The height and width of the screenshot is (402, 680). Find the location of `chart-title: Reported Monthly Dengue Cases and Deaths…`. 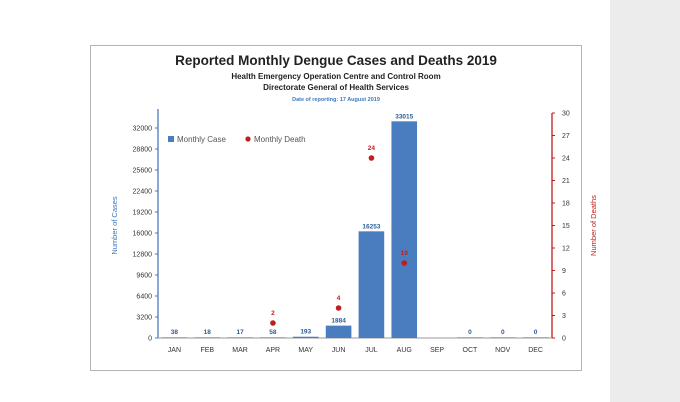

chart-title: Reported Monthly Dengue Cases and Deaths… is located at coordinates (336, 60).